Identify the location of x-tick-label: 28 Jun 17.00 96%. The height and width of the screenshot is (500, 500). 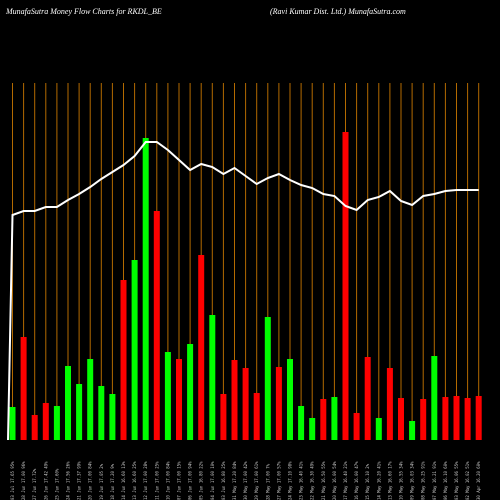
(23, 480).